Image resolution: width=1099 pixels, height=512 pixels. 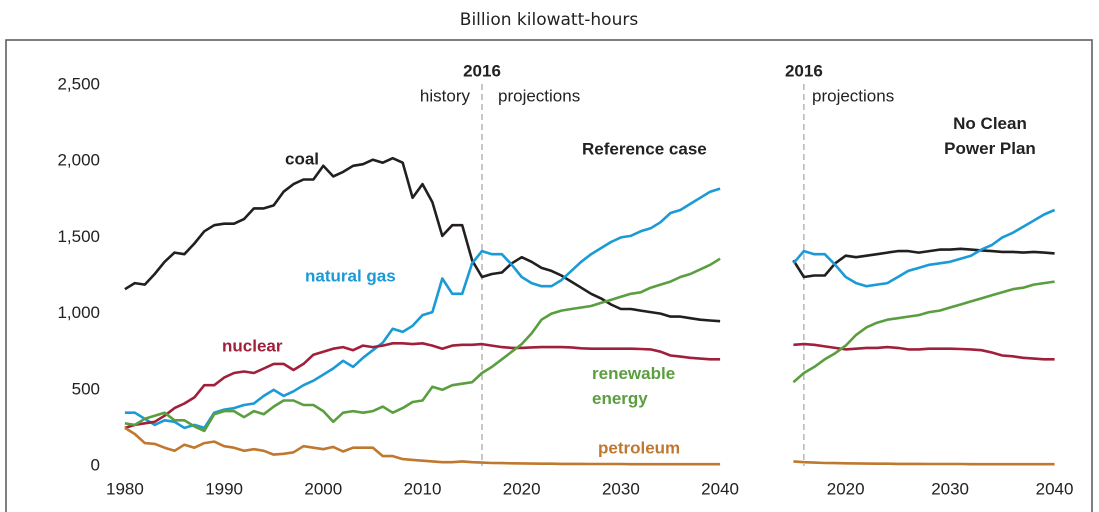 What do you see at coordinates (350, 275) in the screenshot?
I see `series-label: natural gas` at bounding box center [350, 275].